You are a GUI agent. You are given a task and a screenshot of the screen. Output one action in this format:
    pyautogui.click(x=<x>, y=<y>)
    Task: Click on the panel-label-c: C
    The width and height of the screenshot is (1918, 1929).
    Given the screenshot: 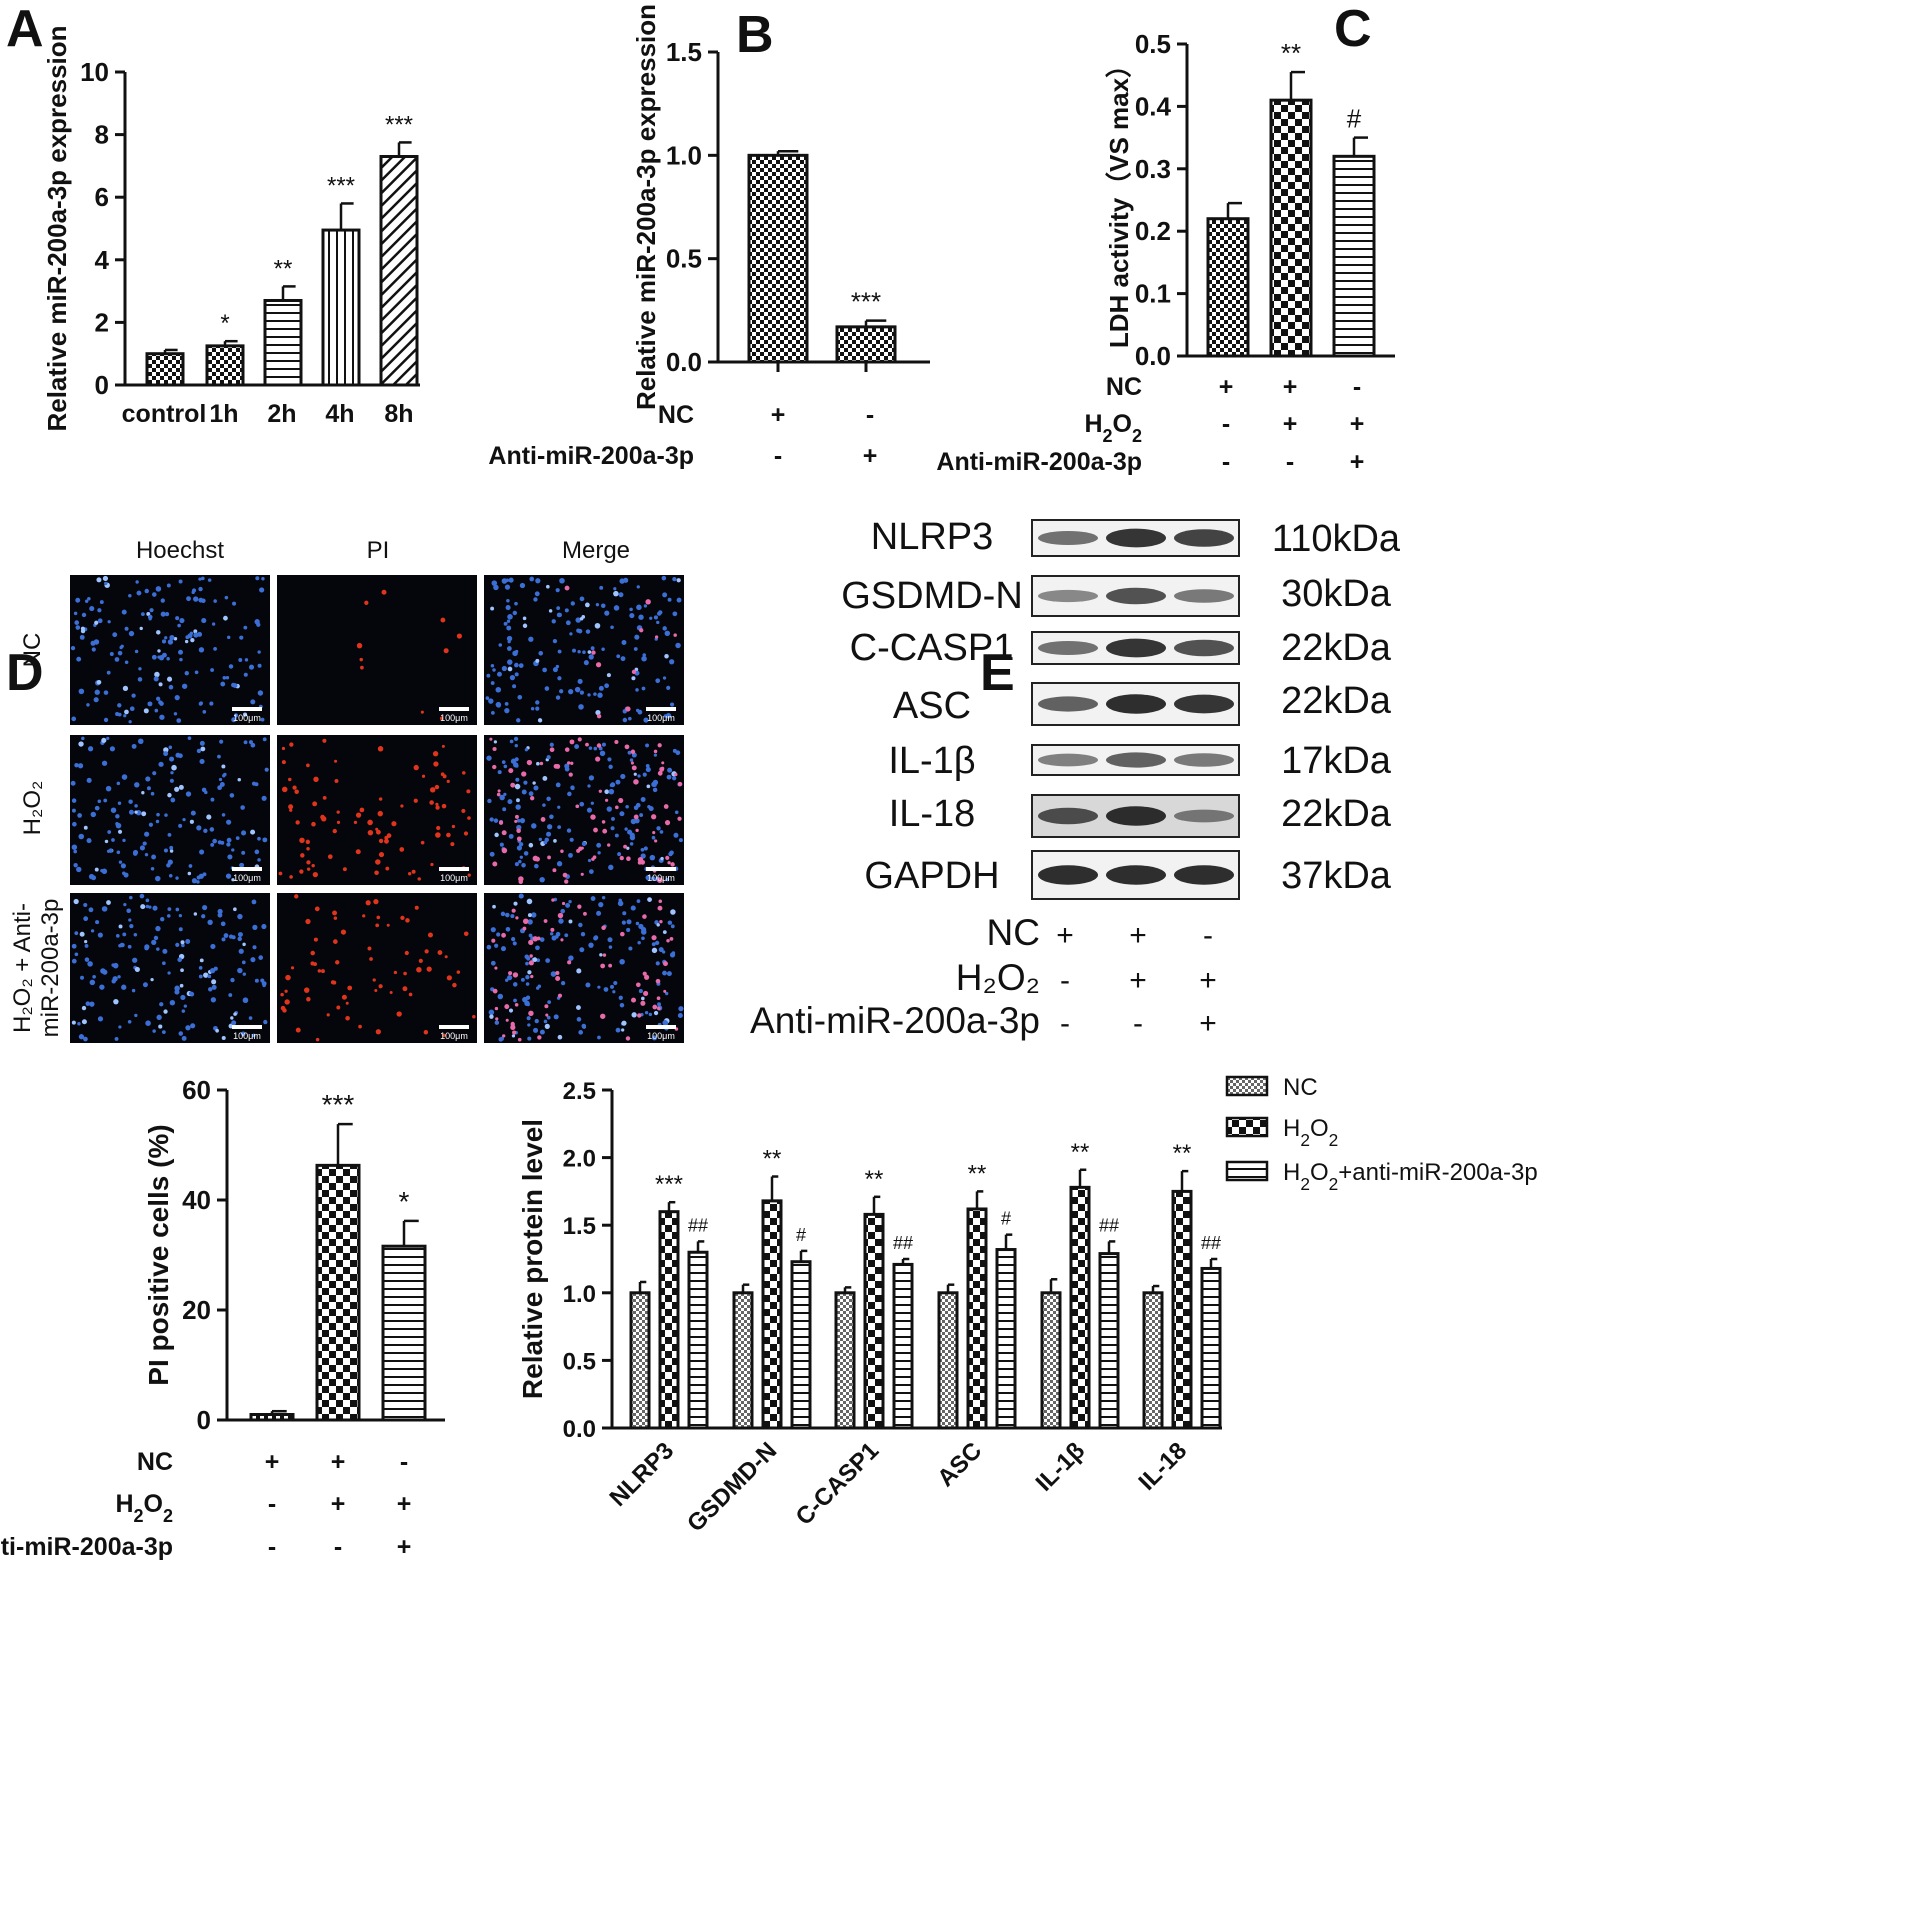 What is the action you would take?
    pyautogui.click(x=1353, y=29)
    